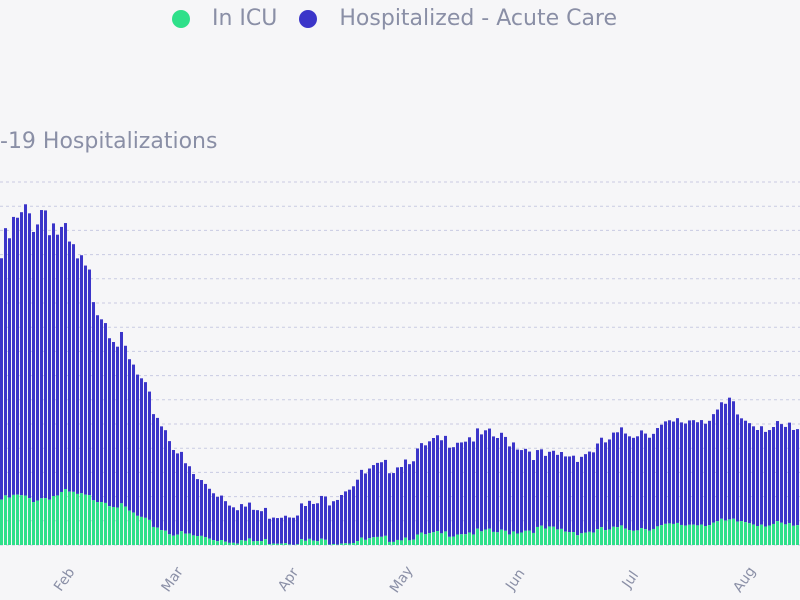 The height and width of the screenshot is (600, 800). Describe the element at coordinates (224, 18) in the screenshot. I see `legend-item-icu: In ICU` at that location.